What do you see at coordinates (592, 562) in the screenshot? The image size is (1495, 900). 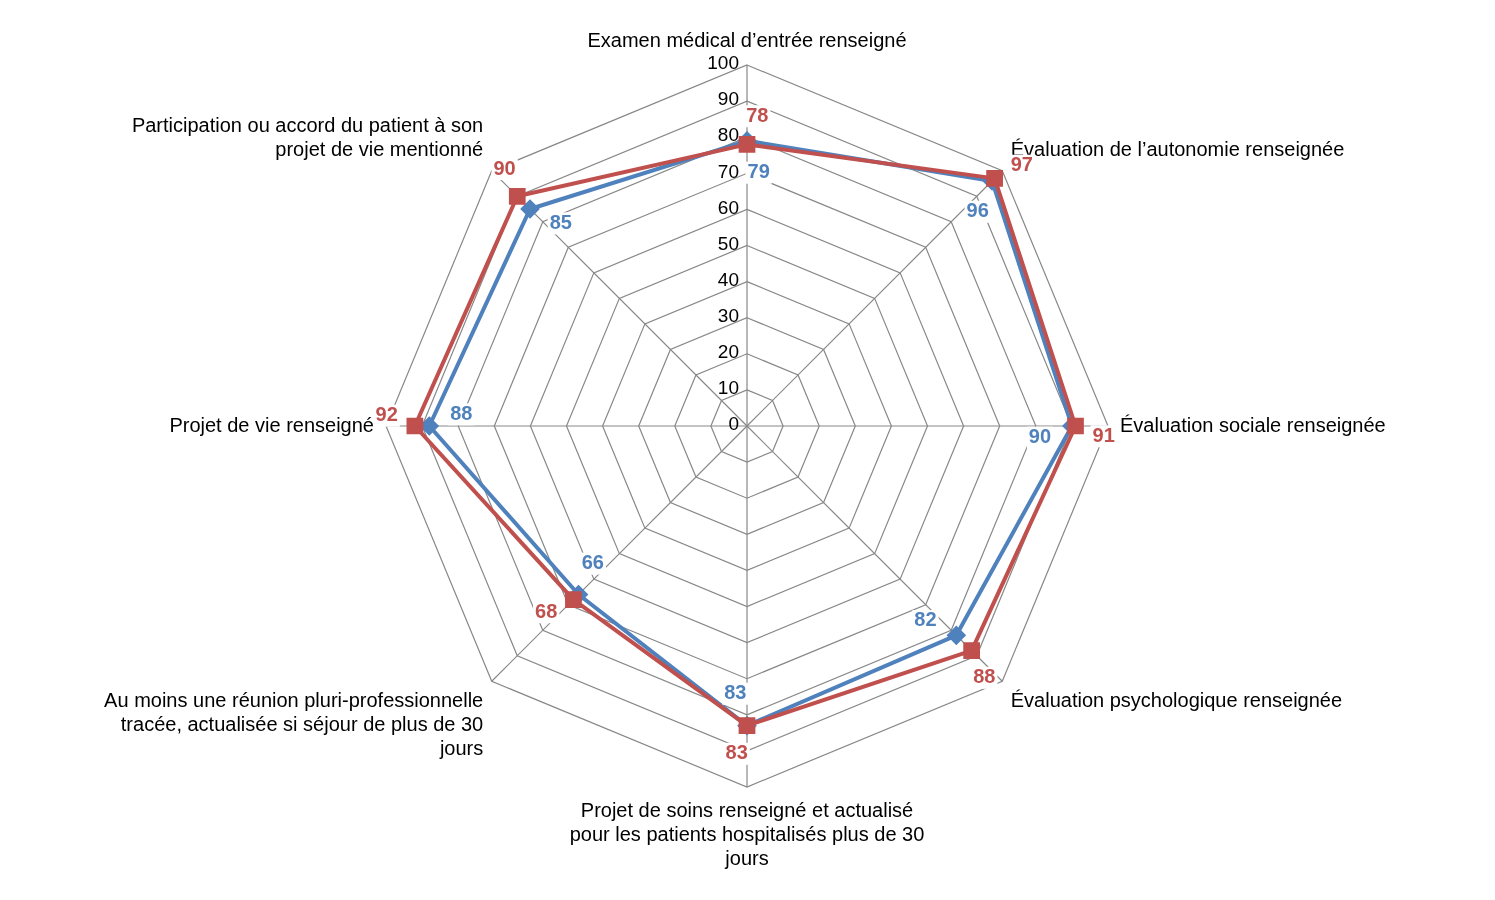 I see `data-label: 66` at bounding box center [592, 562].